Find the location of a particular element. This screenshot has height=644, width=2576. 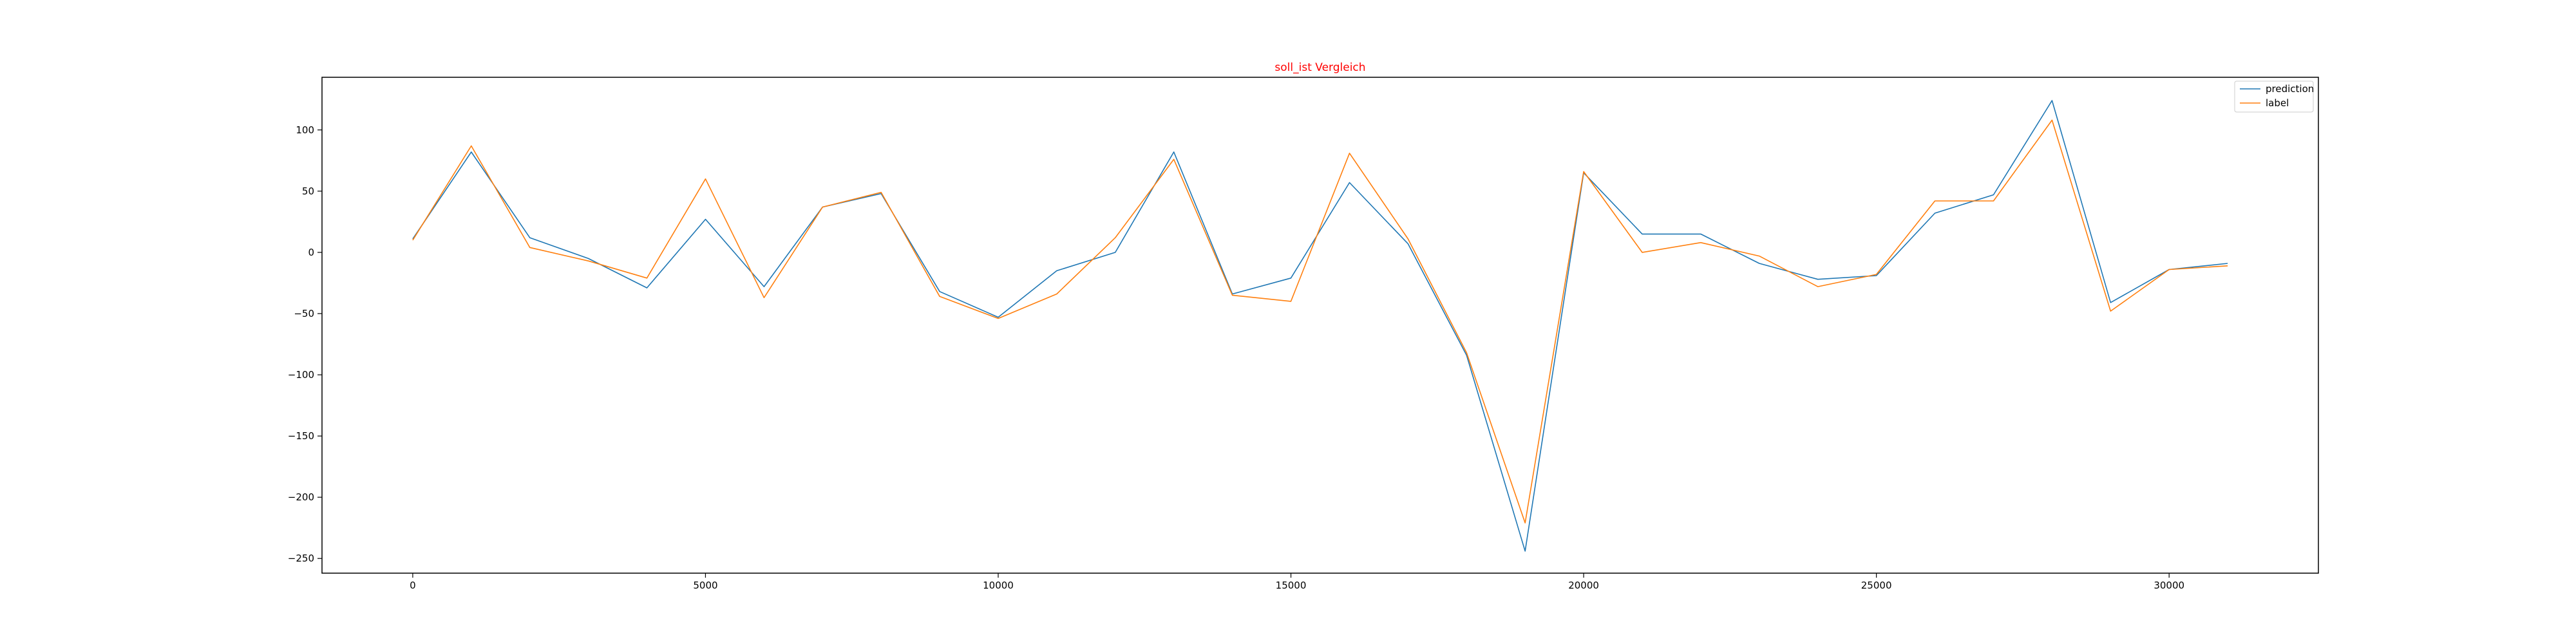

x-tick-label: 15000 is located at coordinates (1291, 586).